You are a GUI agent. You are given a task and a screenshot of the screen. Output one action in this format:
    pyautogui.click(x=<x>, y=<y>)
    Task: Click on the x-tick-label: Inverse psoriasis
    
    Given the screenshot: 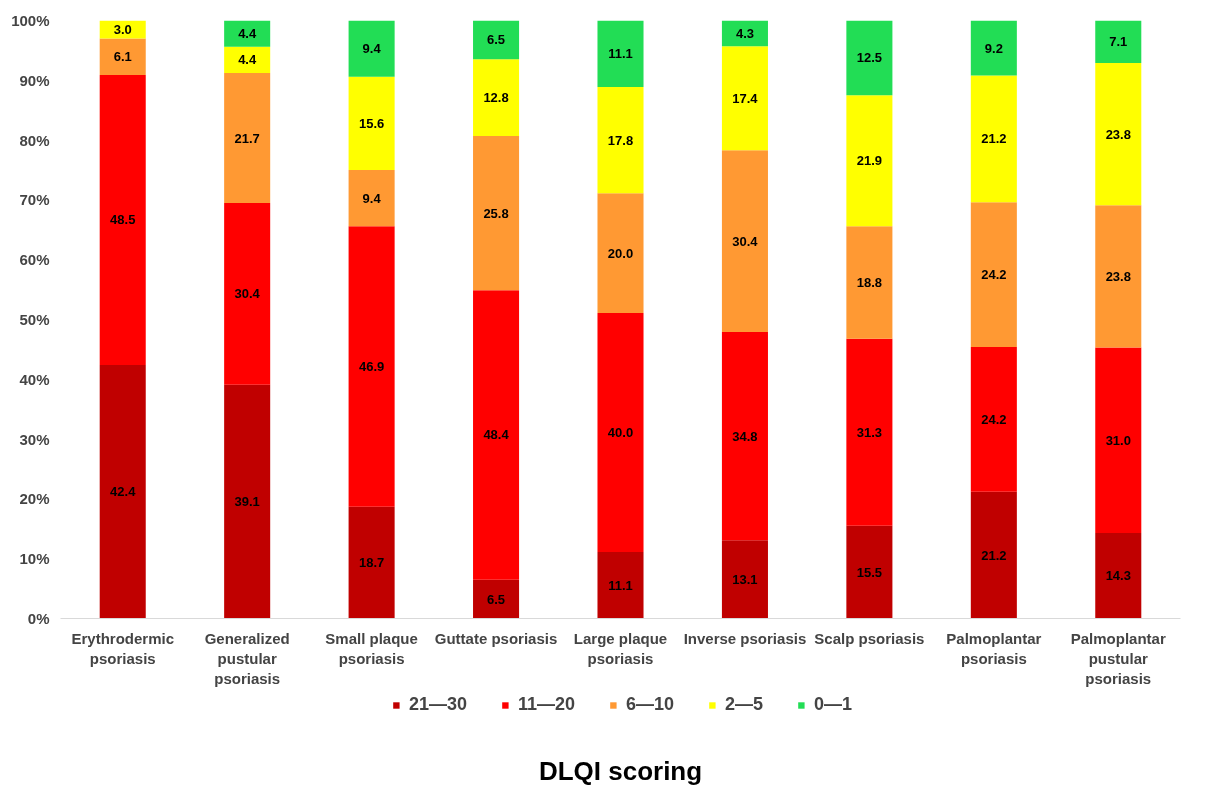 What is the action you would take?
    pyautogui.click(x=745, y=638)
    